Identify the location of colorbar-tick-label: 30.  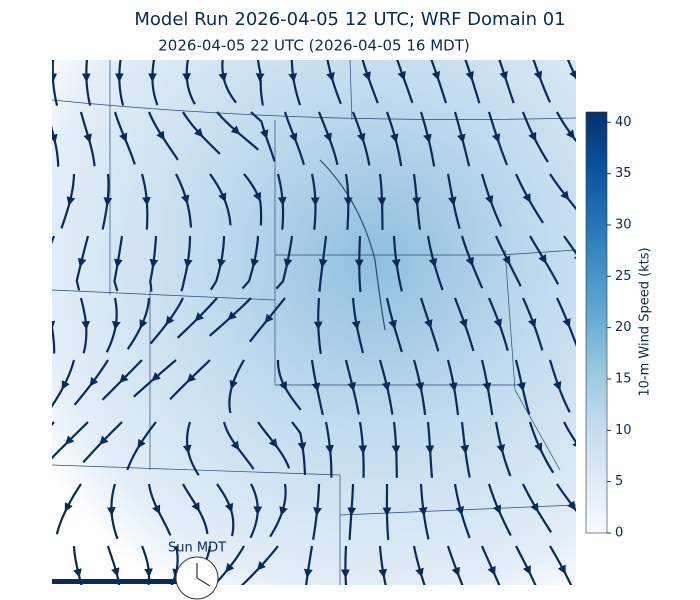
(623, 224).